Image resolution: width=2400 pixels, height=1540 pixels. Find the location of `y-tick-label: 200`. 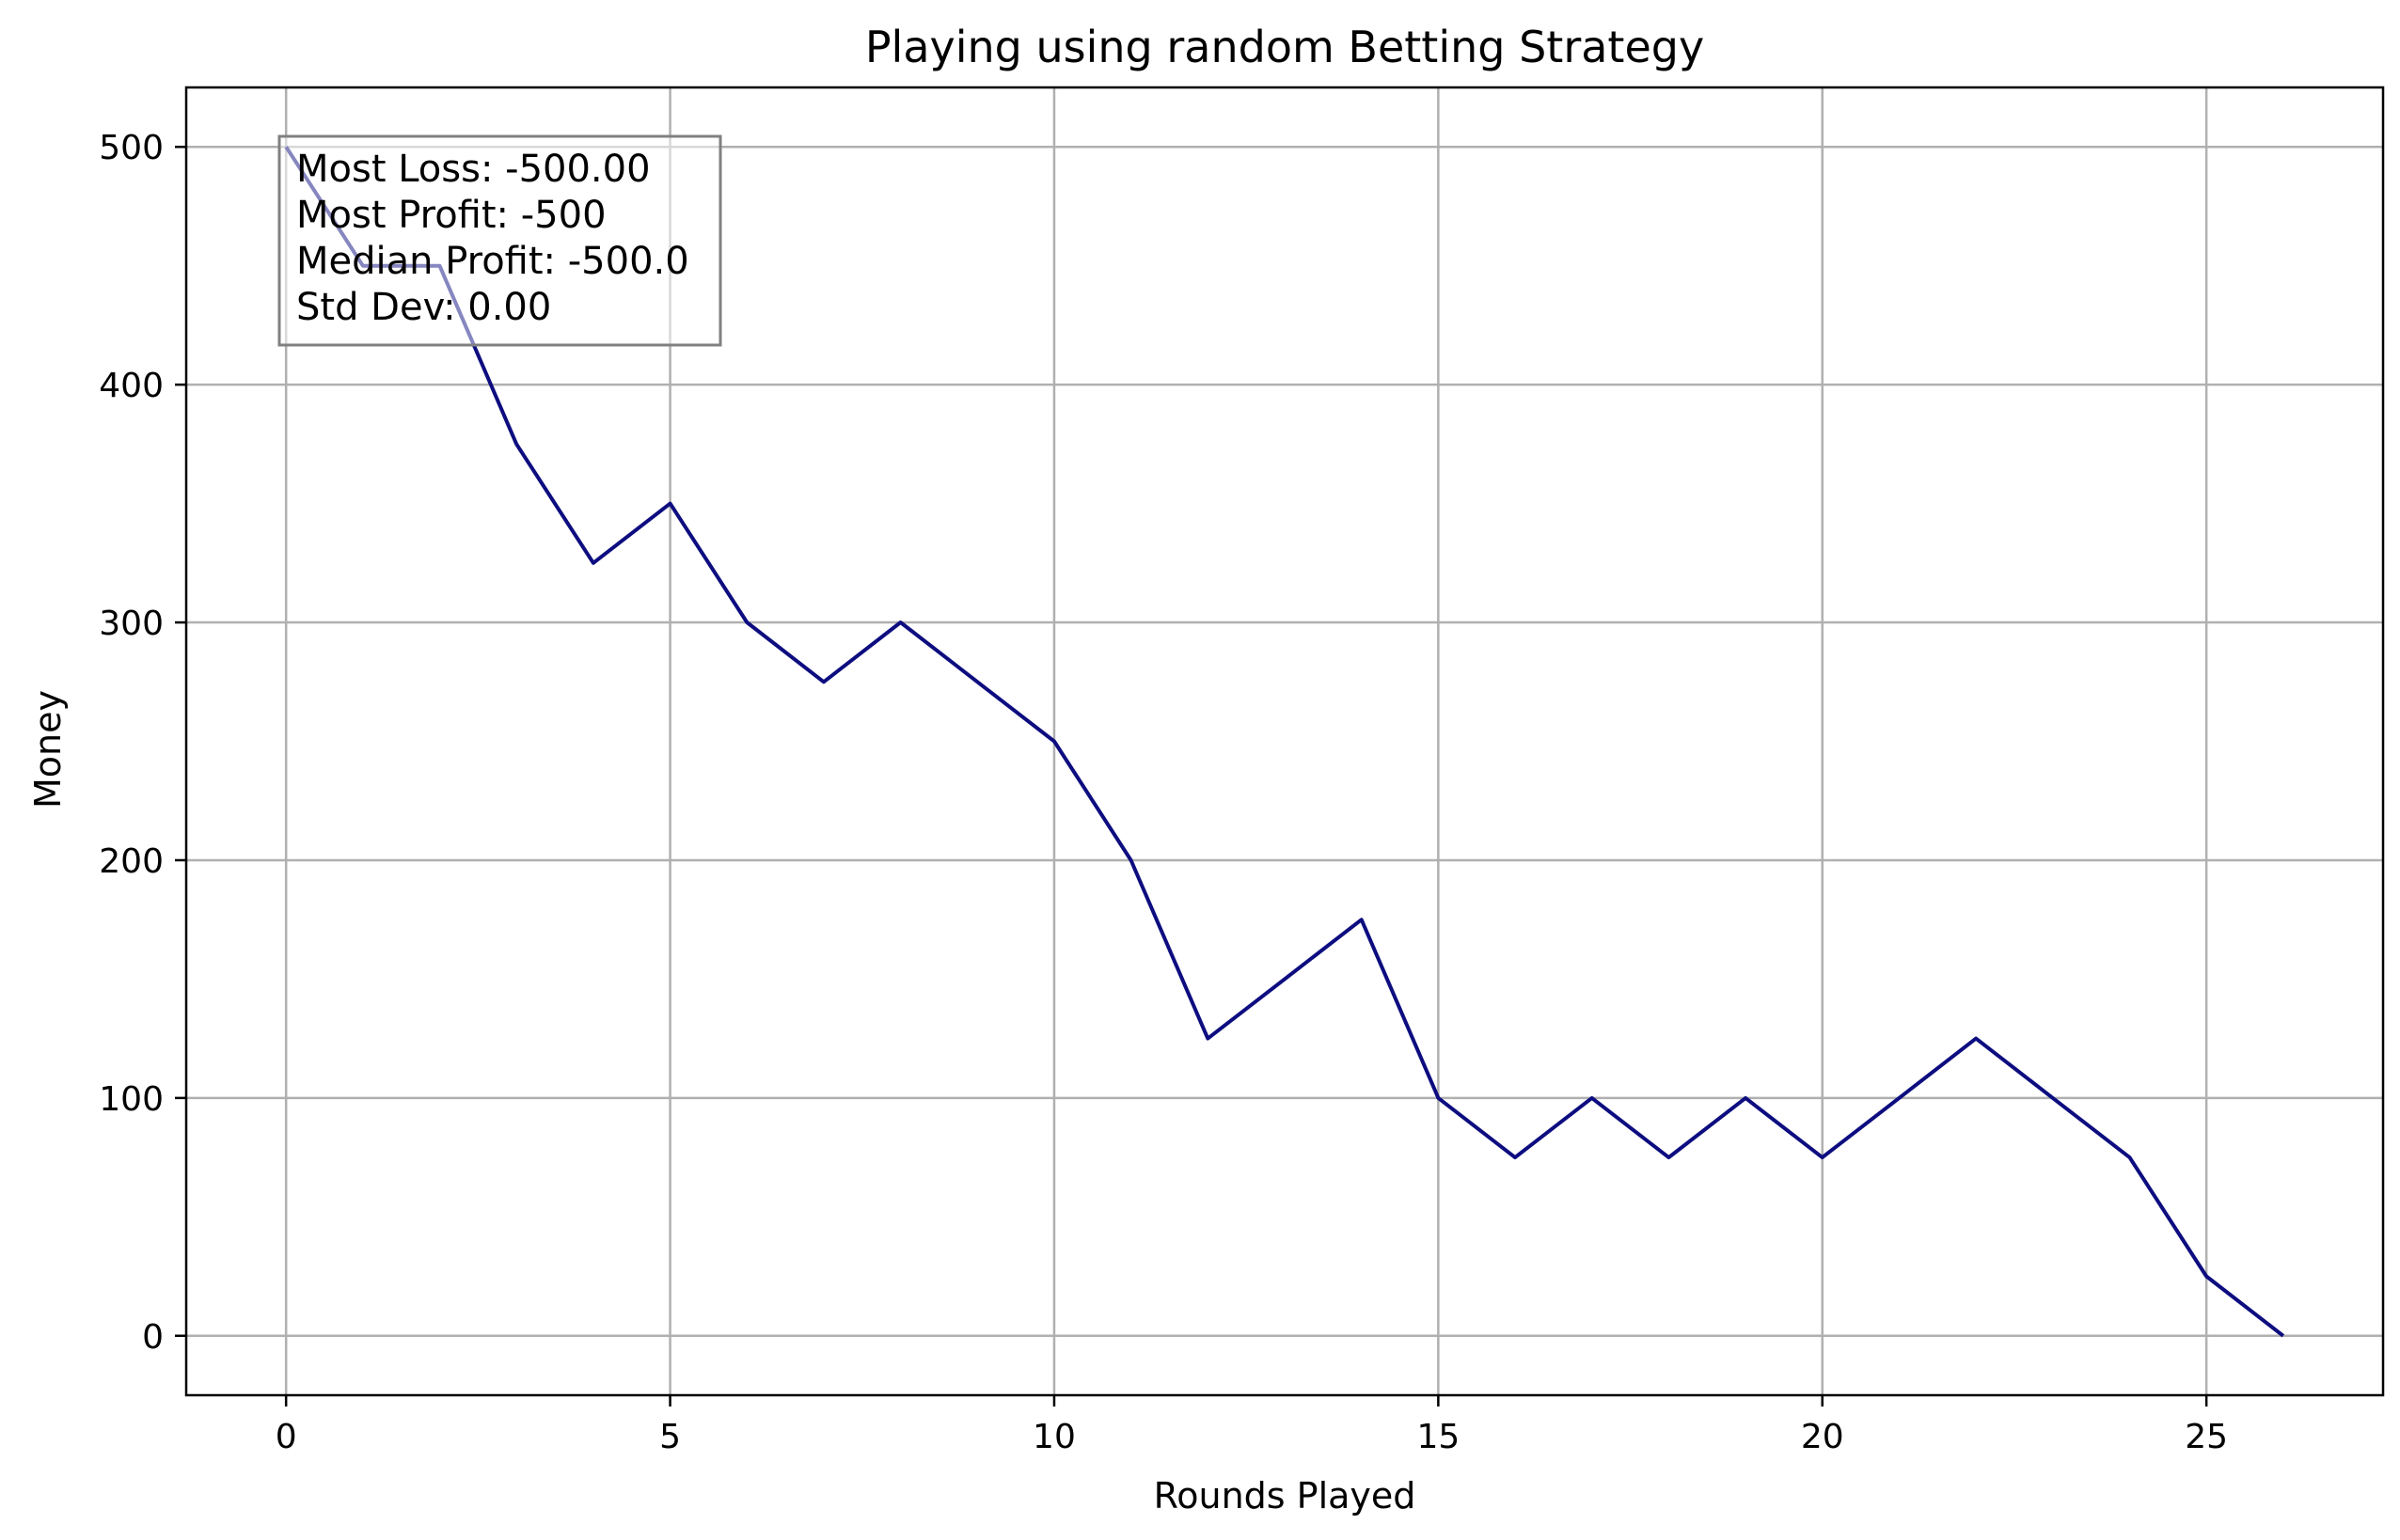

y-tick-label: 200 is located at coordinates (131, 861).